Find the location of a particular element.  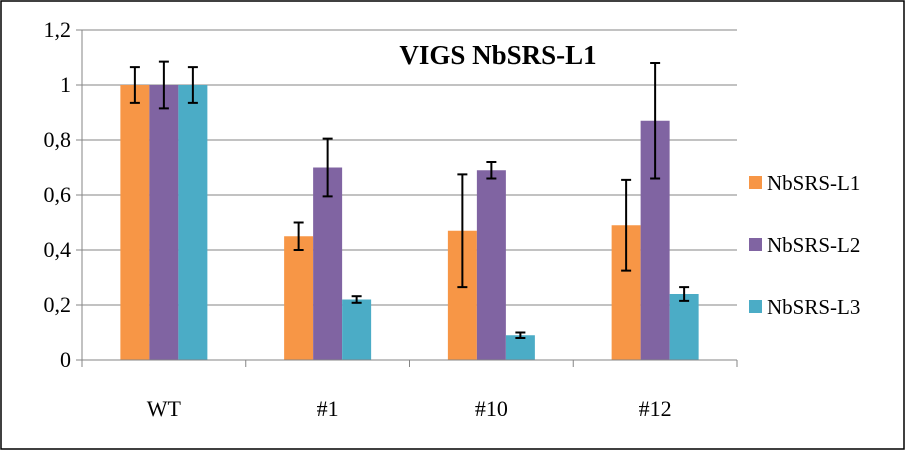

y-tick-label: 0,8 is located at coordinates (58, 139).